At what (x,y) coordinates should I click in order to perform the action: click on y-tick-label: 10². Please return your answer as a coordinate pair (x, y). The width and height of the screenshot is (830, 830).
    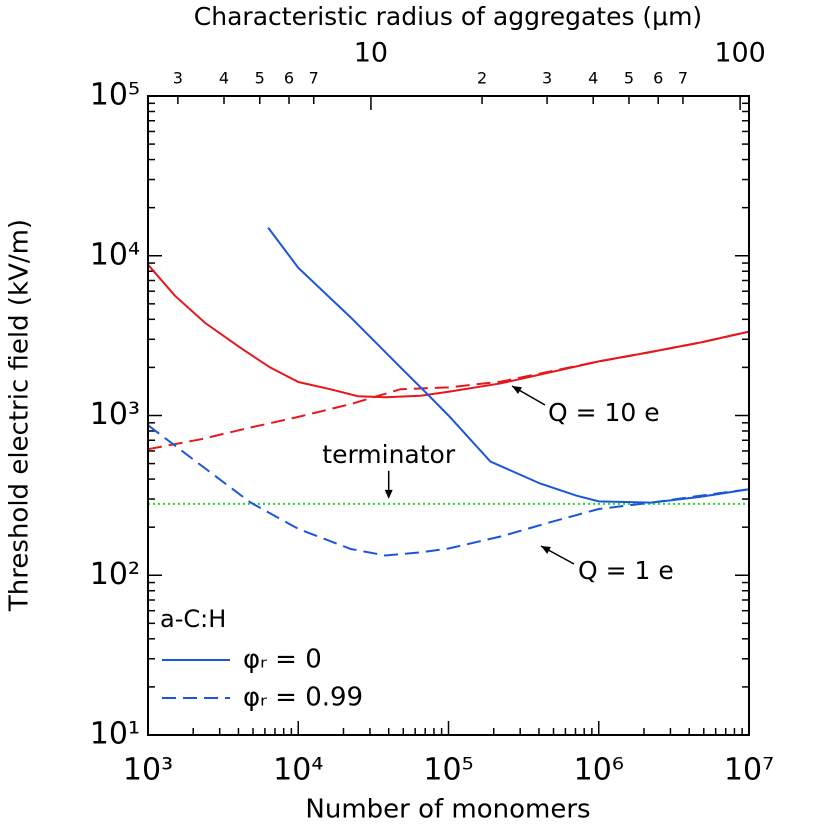
    Looking at the image, I should click on (115, 574).